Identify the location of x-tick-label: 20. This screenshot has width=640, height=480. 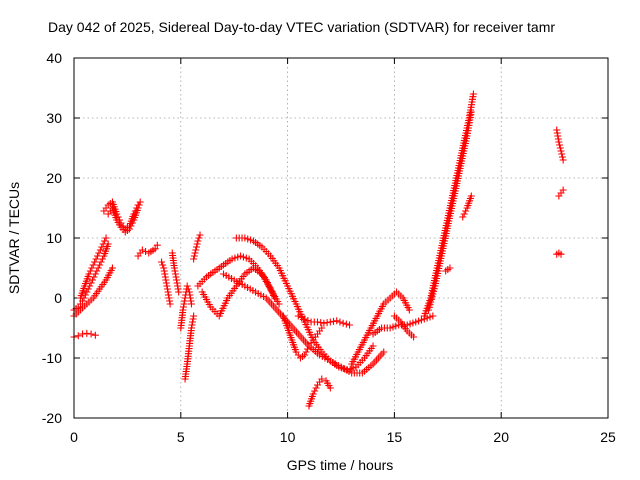
(501, 437).